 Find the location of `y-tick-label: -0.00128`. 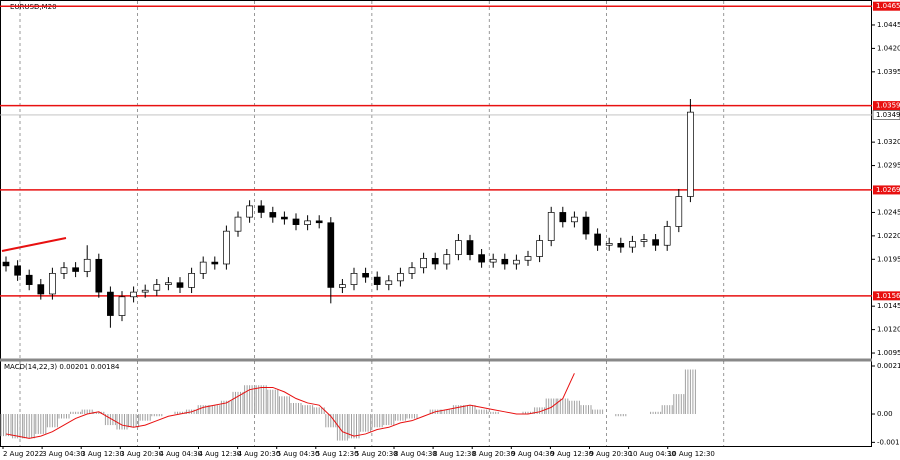

y-tick-label: -0.00128 is located at coordinates (888, 442).